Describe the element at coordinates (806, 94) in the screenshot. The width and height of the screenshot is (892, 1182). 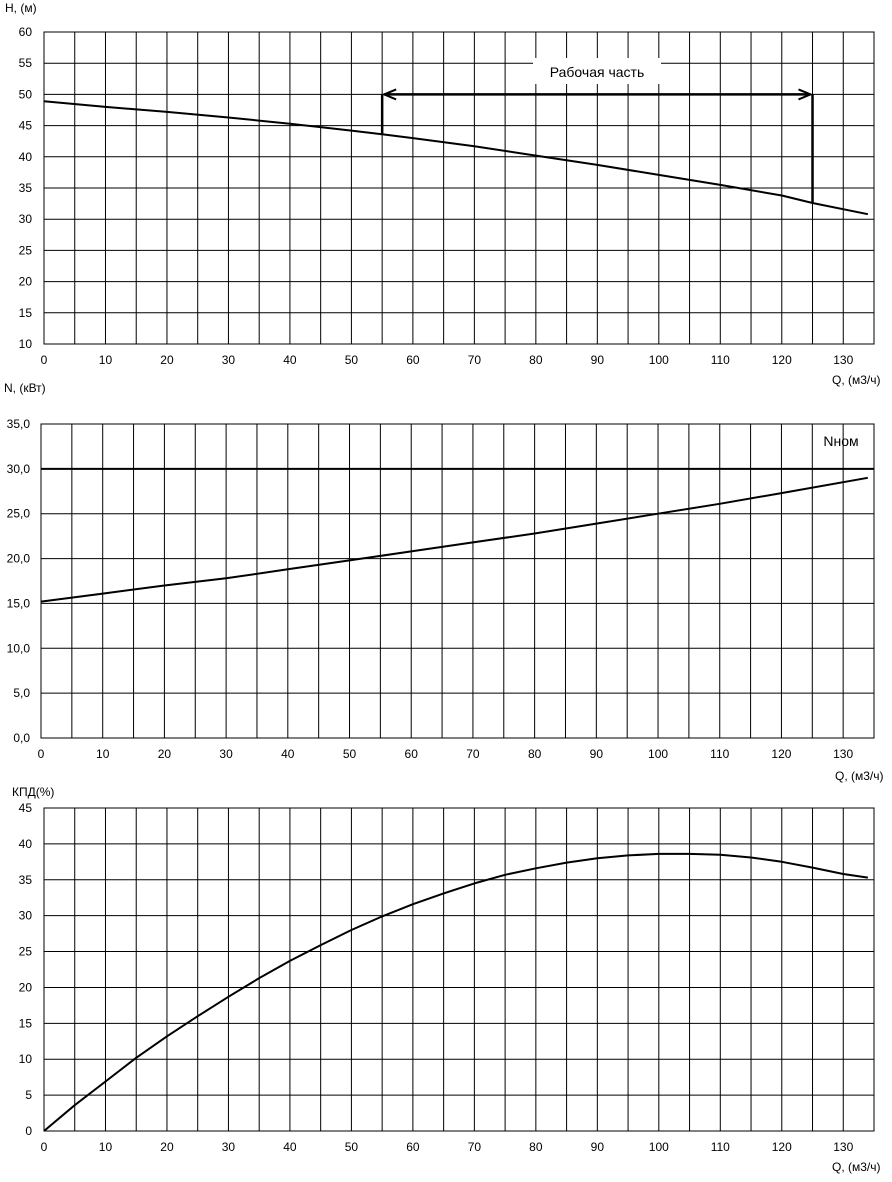
I see `operating-range-arrowhead-right` at that location.